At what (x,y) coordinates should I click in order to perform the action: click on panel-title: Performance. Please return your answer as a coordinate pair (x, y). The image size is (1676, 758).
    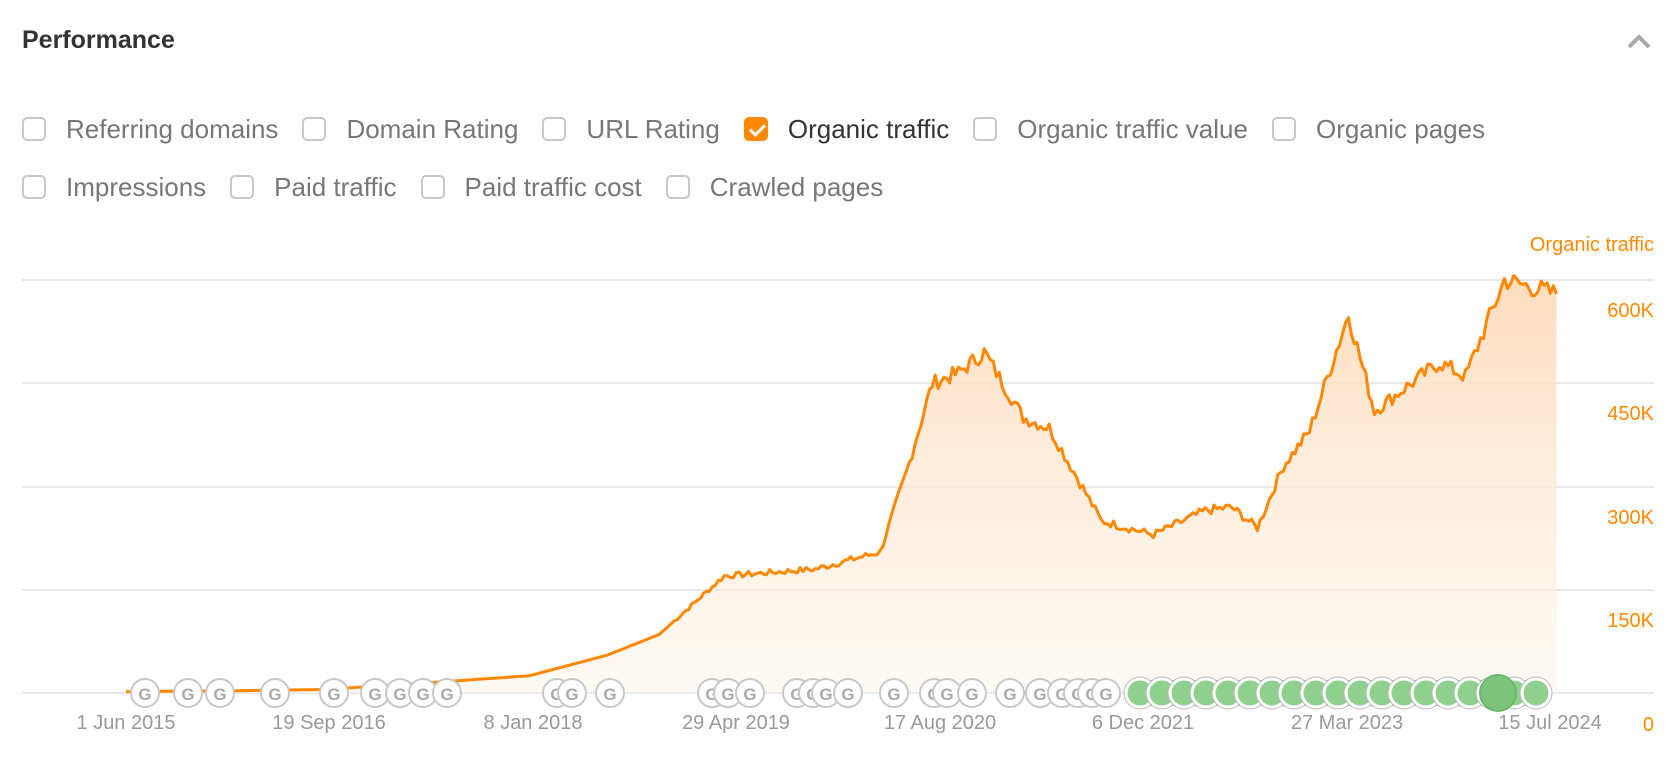
    Looking at the image, I should click on (98, 40).